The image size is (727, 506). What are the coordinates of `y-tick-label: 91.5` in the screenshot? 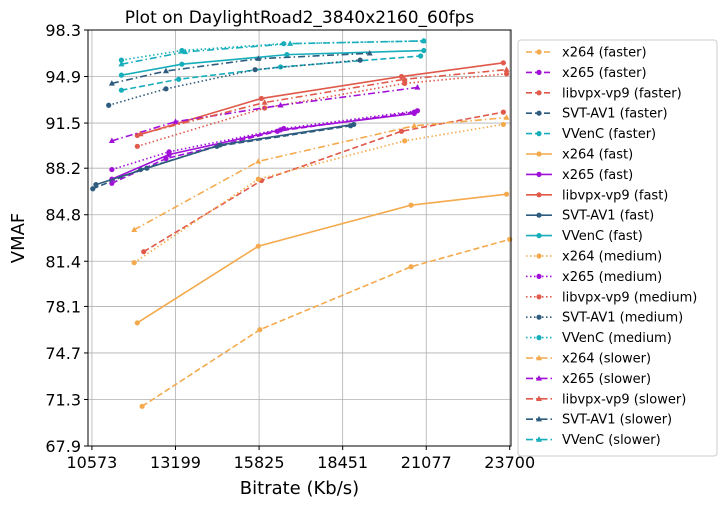 It's located at (63, 123).